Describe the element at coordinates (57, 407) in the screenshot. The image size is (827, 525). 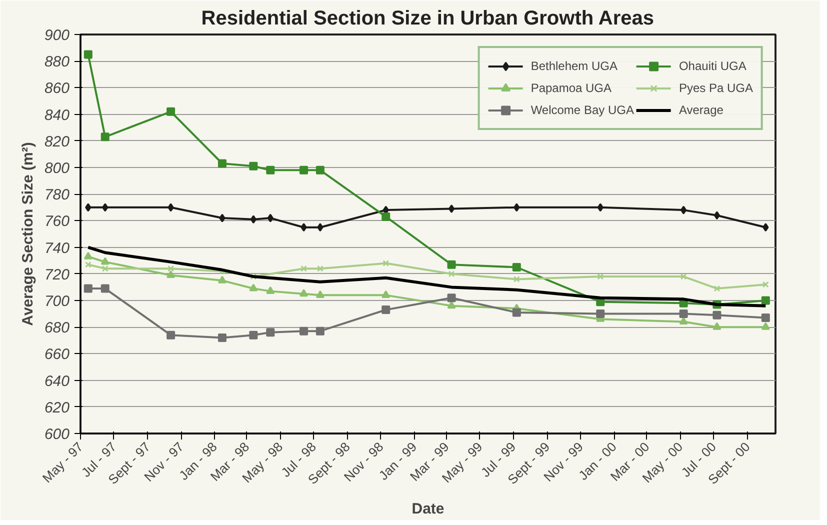
I see `y-tick-label: 620` at that location.